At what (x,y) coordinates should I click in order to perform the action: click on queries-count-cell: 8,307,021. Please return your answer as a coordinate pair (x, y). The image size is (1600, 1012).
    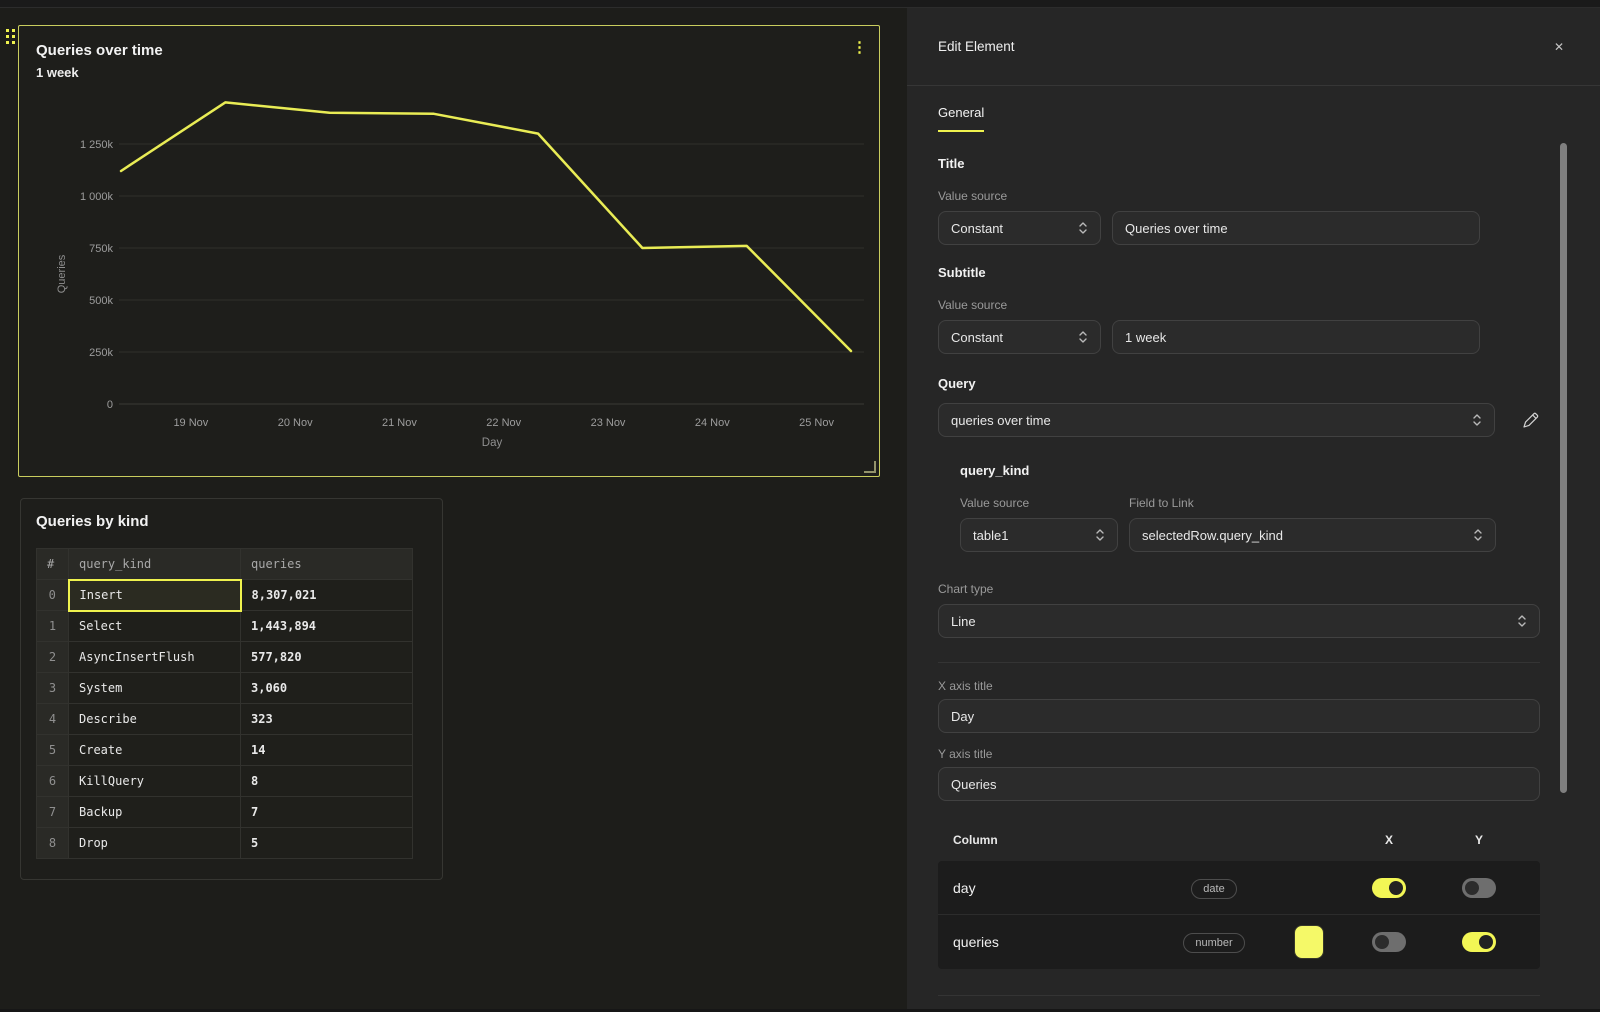
    Looking at the image, I should click on (326, 595).